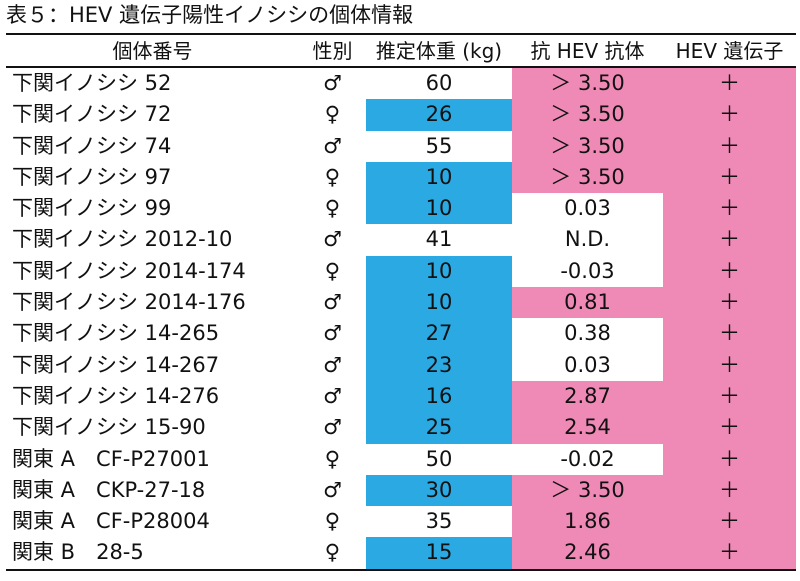 The height and width of the screenshot is (581, 800). I want to click on cell-antibody: 0.38, so click(587, 333).